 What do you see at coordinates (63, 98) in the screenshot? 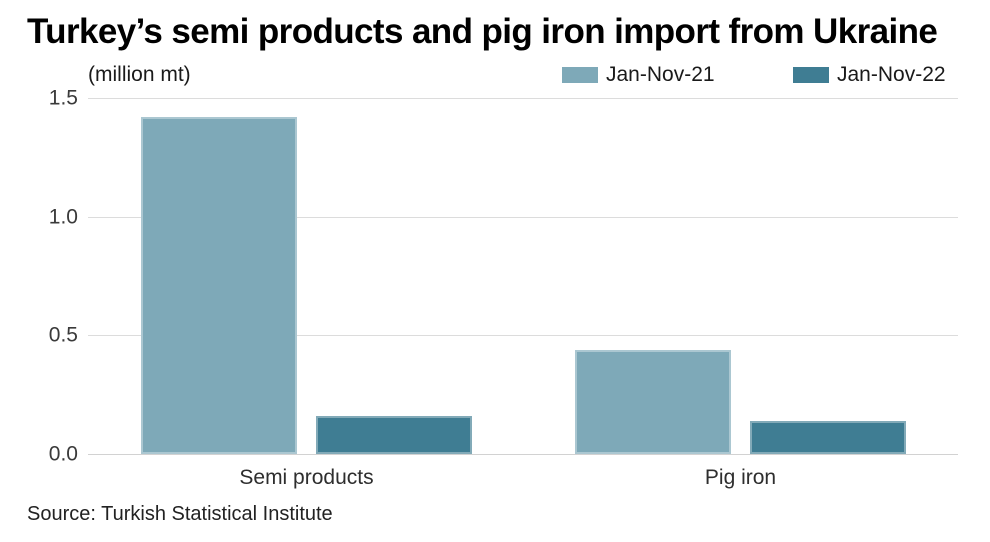
I see `y-tick-label-1.5: 1.5` at bounding box center [63, 98].